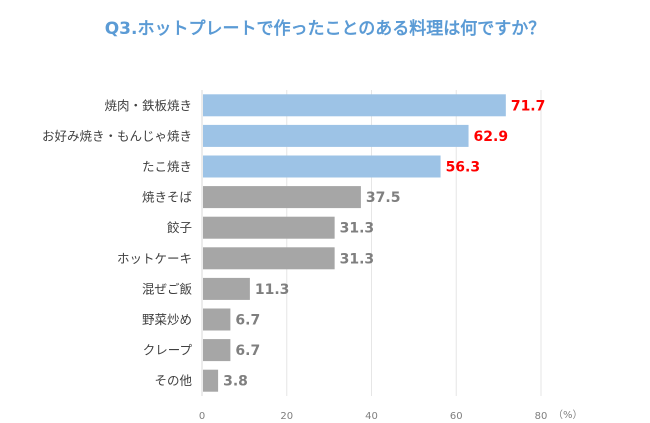 The height and width of the screenshot is (423, 650). What do you see at coordinates (456, 416) in the screenshot?
I see `x-tick-label: 60` at bounding box center [456, 416].